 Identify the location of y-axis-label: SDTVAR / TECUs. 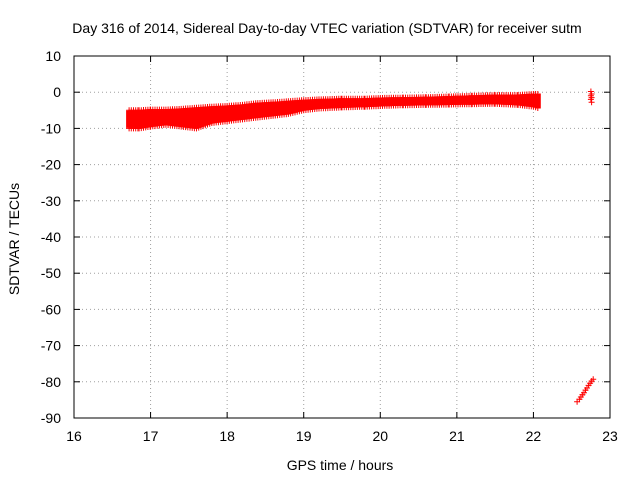
(14, 239).